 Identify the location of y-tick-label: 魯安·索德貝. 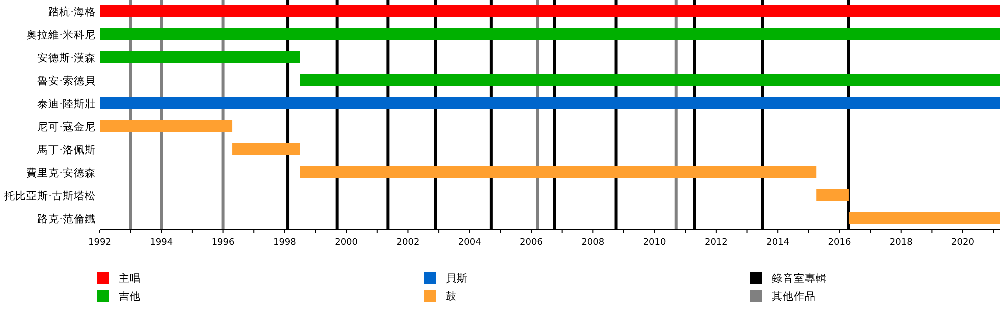
(67, 81).